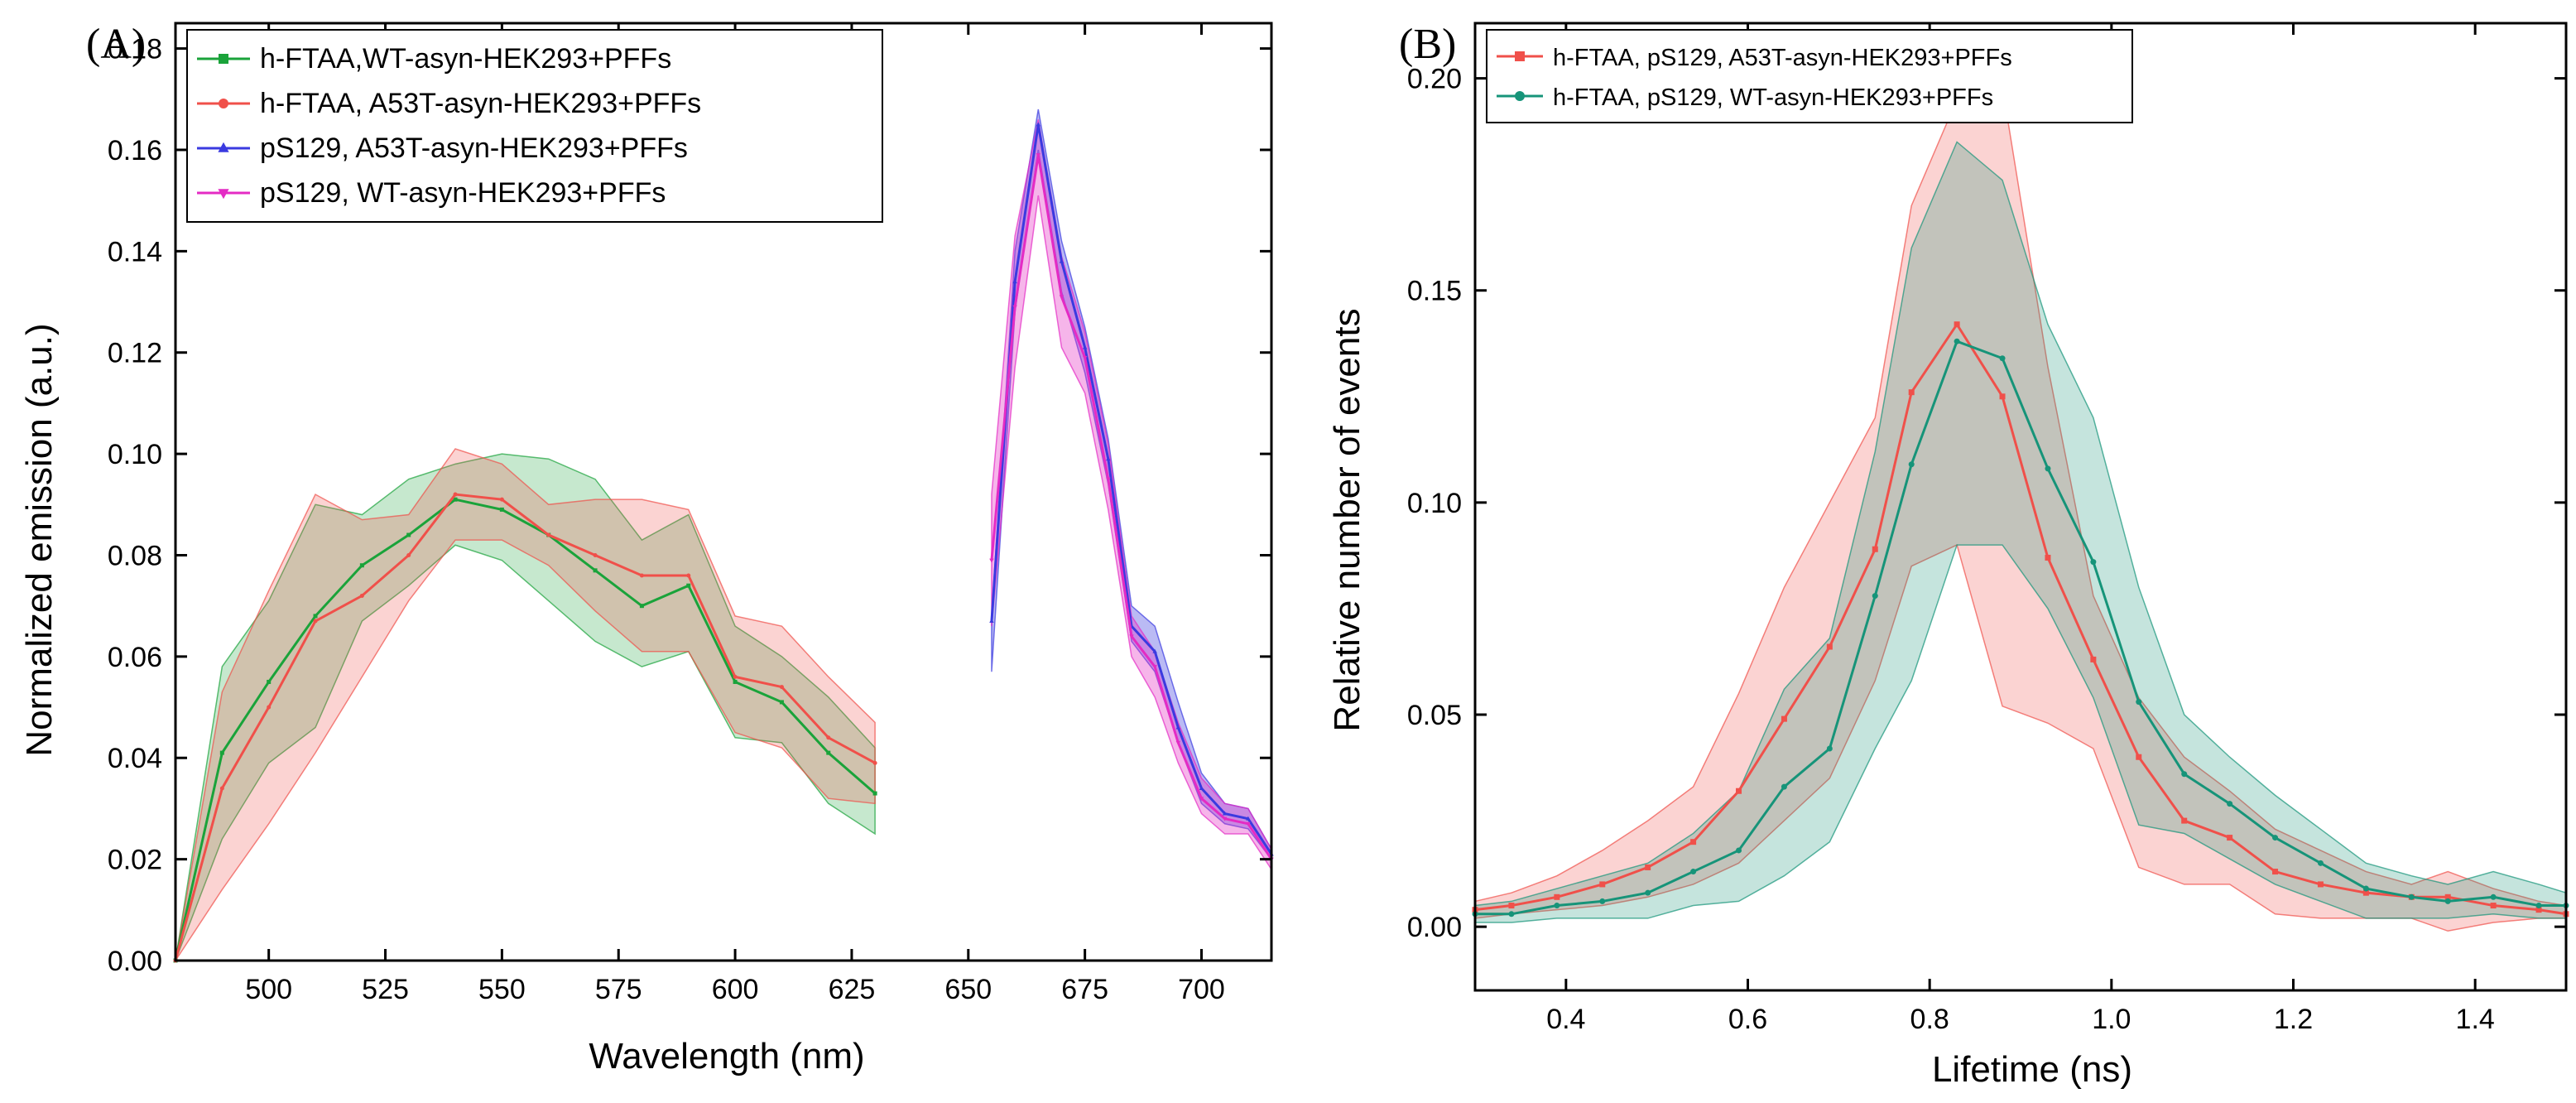 Image resolution: width=2576 pixels, height=1103 pixels. Describe the element at coordinates (1084, 990) in the screenshot. I see `panel-a-x-tick-label: 675` at that location.